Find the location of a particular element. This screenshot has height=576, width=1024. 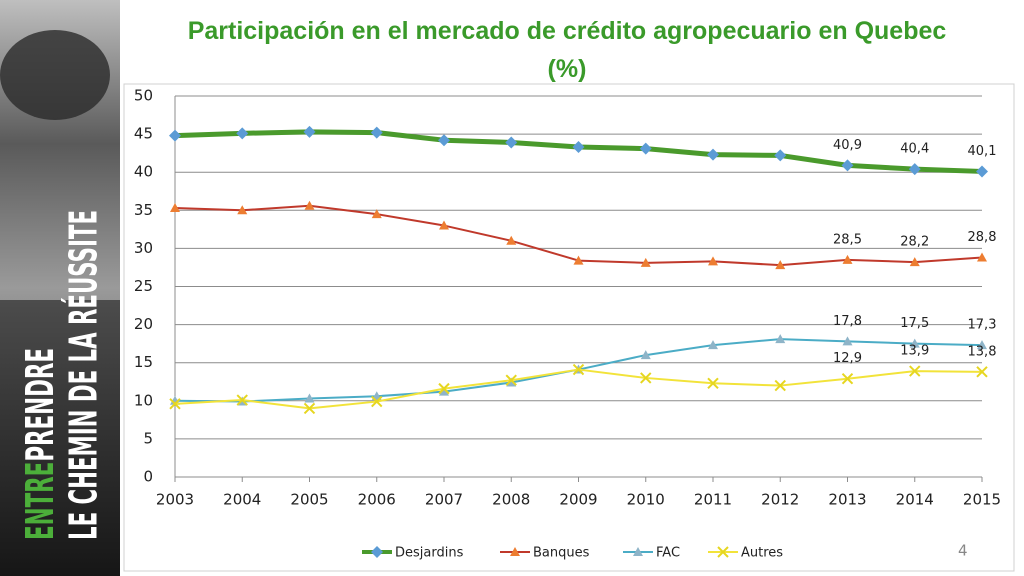

y-tick-label: 50 is located at coordinates (143, 96).